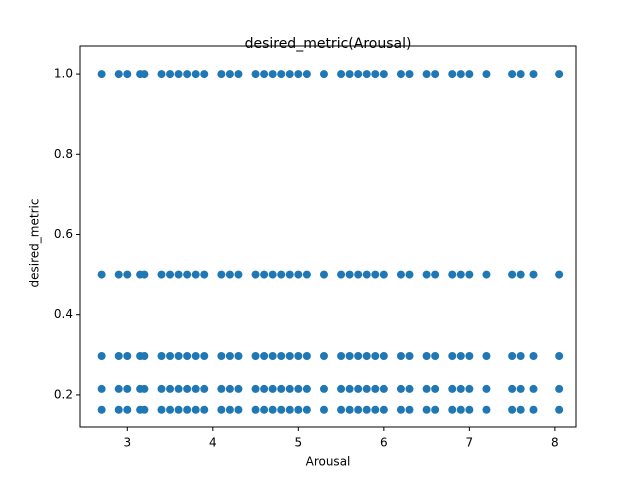 Image resolution: width=640 pixels, height=480 pixels. What do you see at coordinates (63, 394) in the screenshot?
I see `y-tick-label: 0.2` at bounding box center [63, 394].